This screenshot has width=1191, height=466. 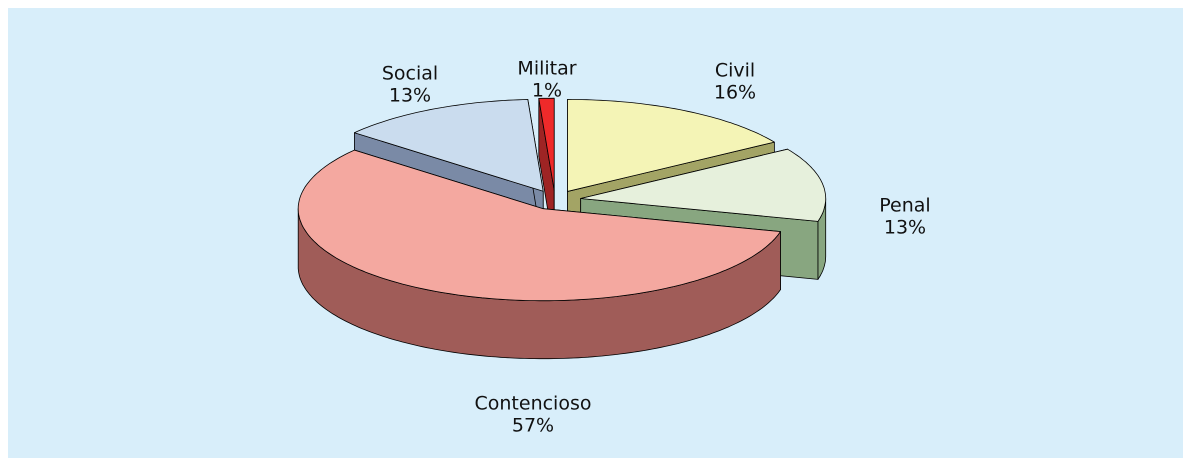 I want to click on slice-label: Social, so click(x=410, y=74).